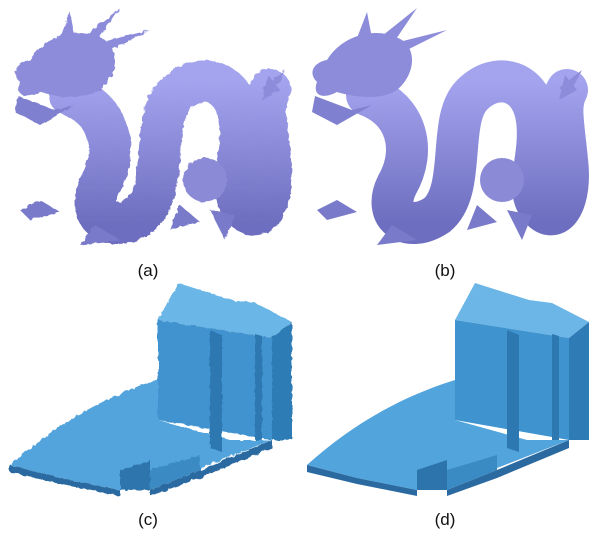 The height and width of the screenshot is (536, 592). Describe the element at coordinates (148, 519) in the screenshot. I see `panel-label: (c)` at that location.